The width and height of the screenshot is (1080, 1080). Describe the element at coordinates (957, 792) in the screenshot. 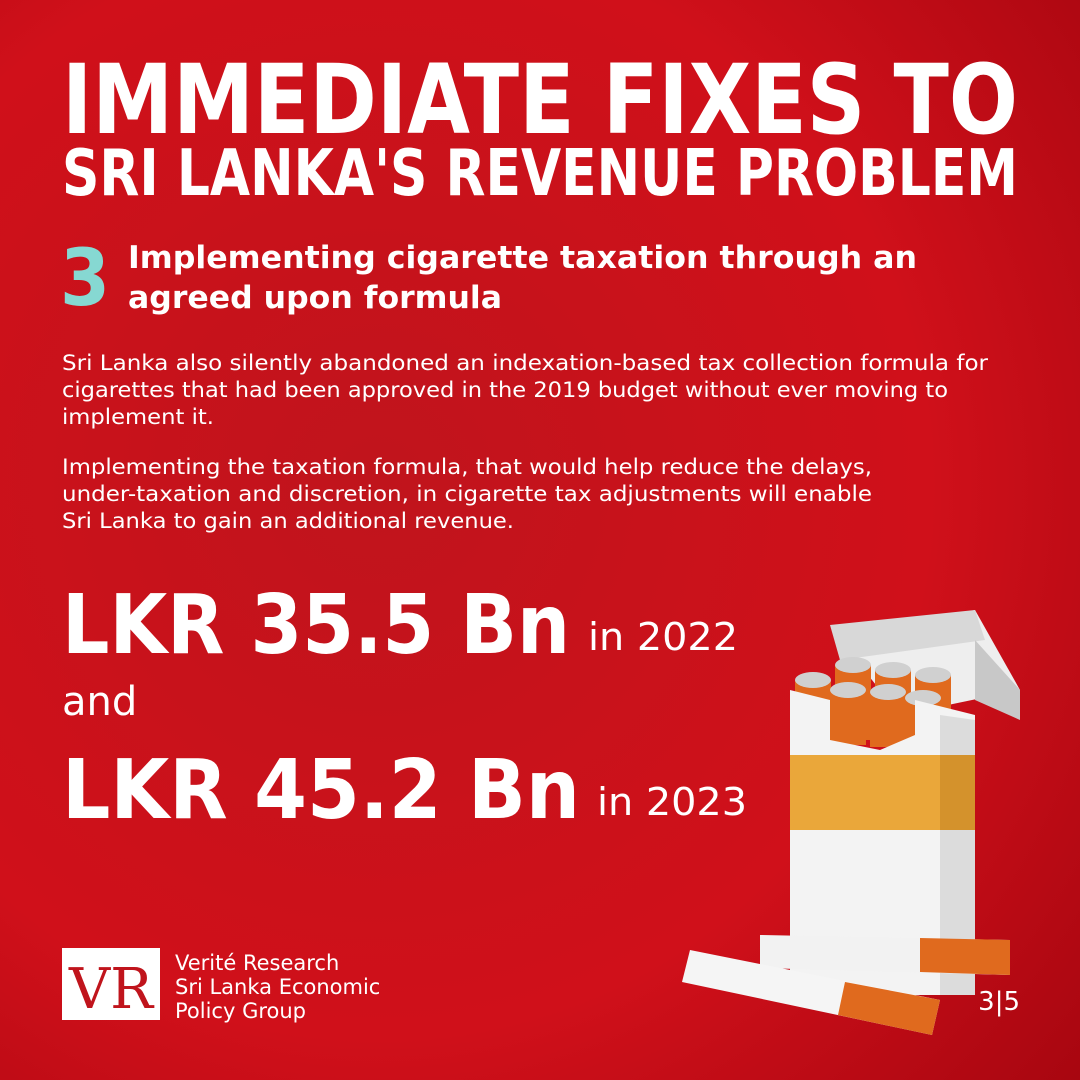

I see `pack-band-shade` at that location.